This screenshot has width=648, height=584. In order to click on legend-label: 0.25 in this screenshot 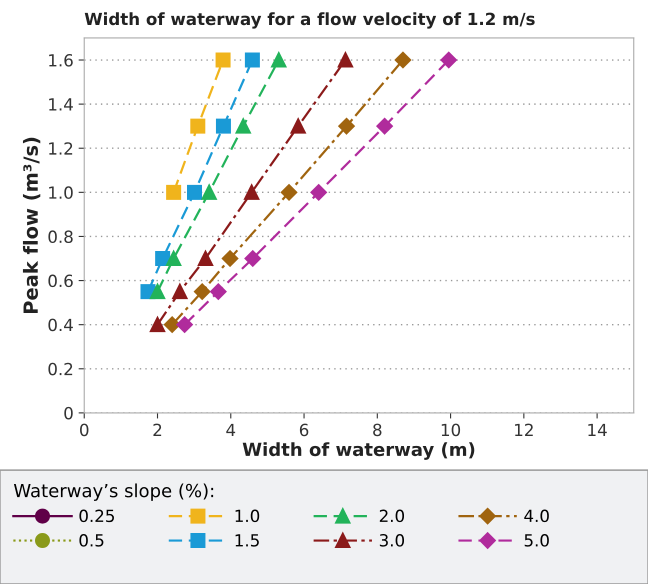, I will do `click(96, 516)`.